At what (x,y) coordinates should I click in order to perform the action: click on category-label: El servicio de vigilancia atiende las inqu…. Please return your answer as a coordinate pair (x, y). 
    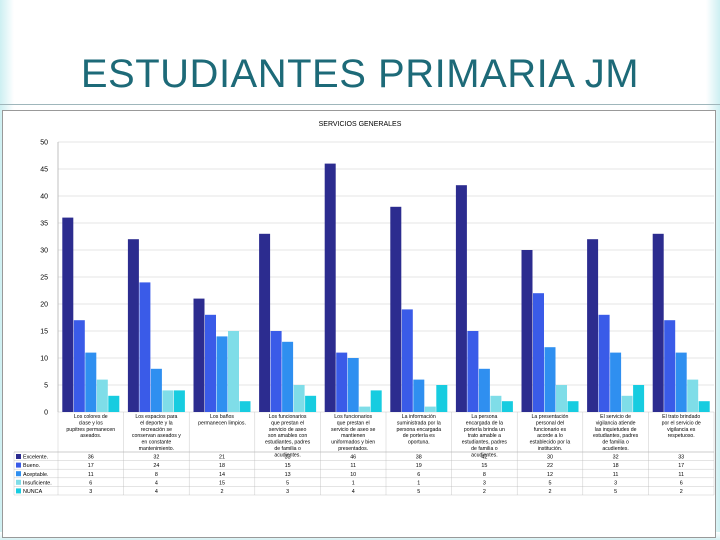
    Looking at the image, I should click on (616, 433).